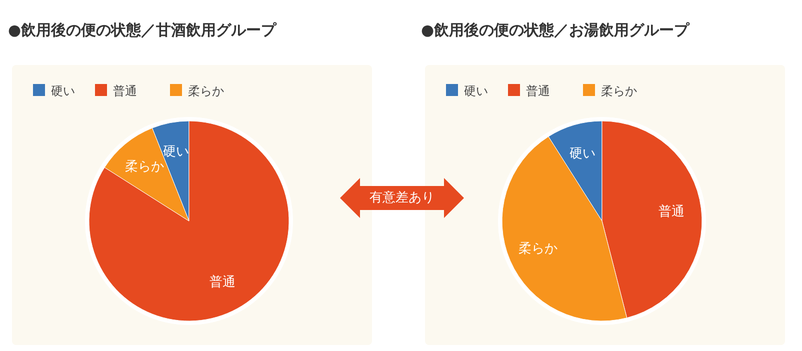 Image resolution: width=802 pixels, height=351 pixels. I want to click on chart-title: ●飲用後の便の状態／甘酒飲用グループ, so click(143, 30).